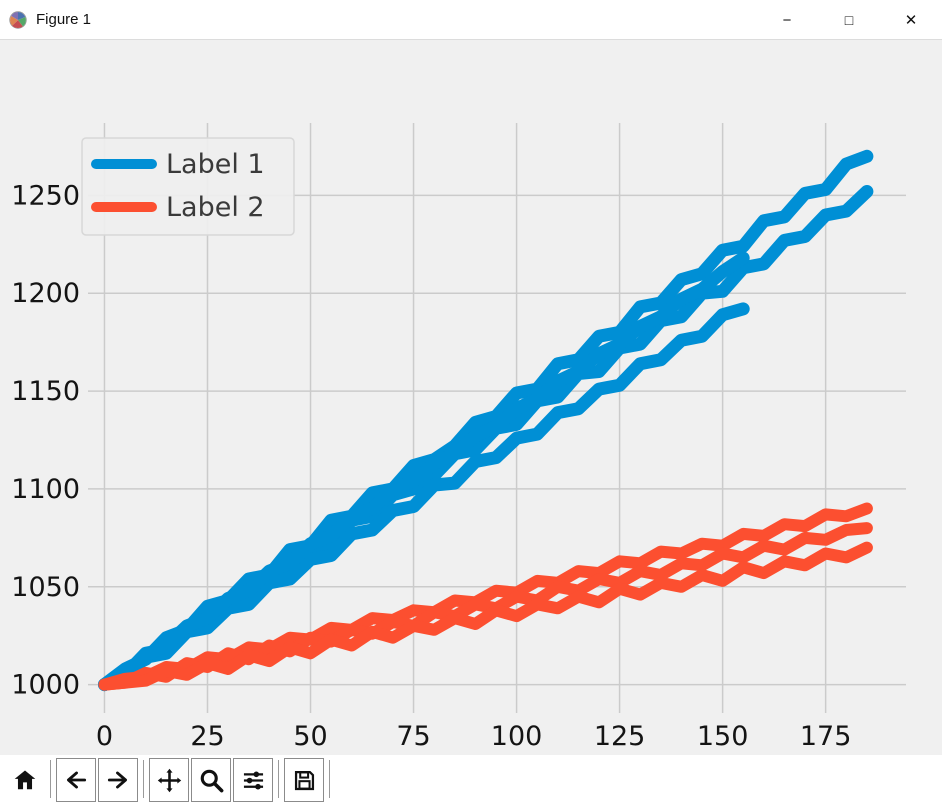 This screenshot has width=942, height=802. What do you see at coordinates (207, 736) in the screenshot?
I see `x-tick-label: 25` at bounding box center [207, 736].